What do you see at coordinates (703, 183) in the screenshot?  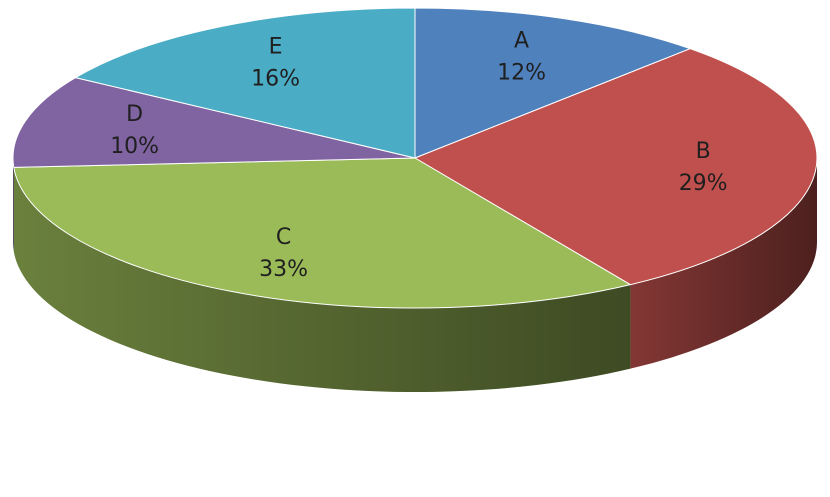 I see `slice-value-b: 29%` at bounding box center [703, 183].